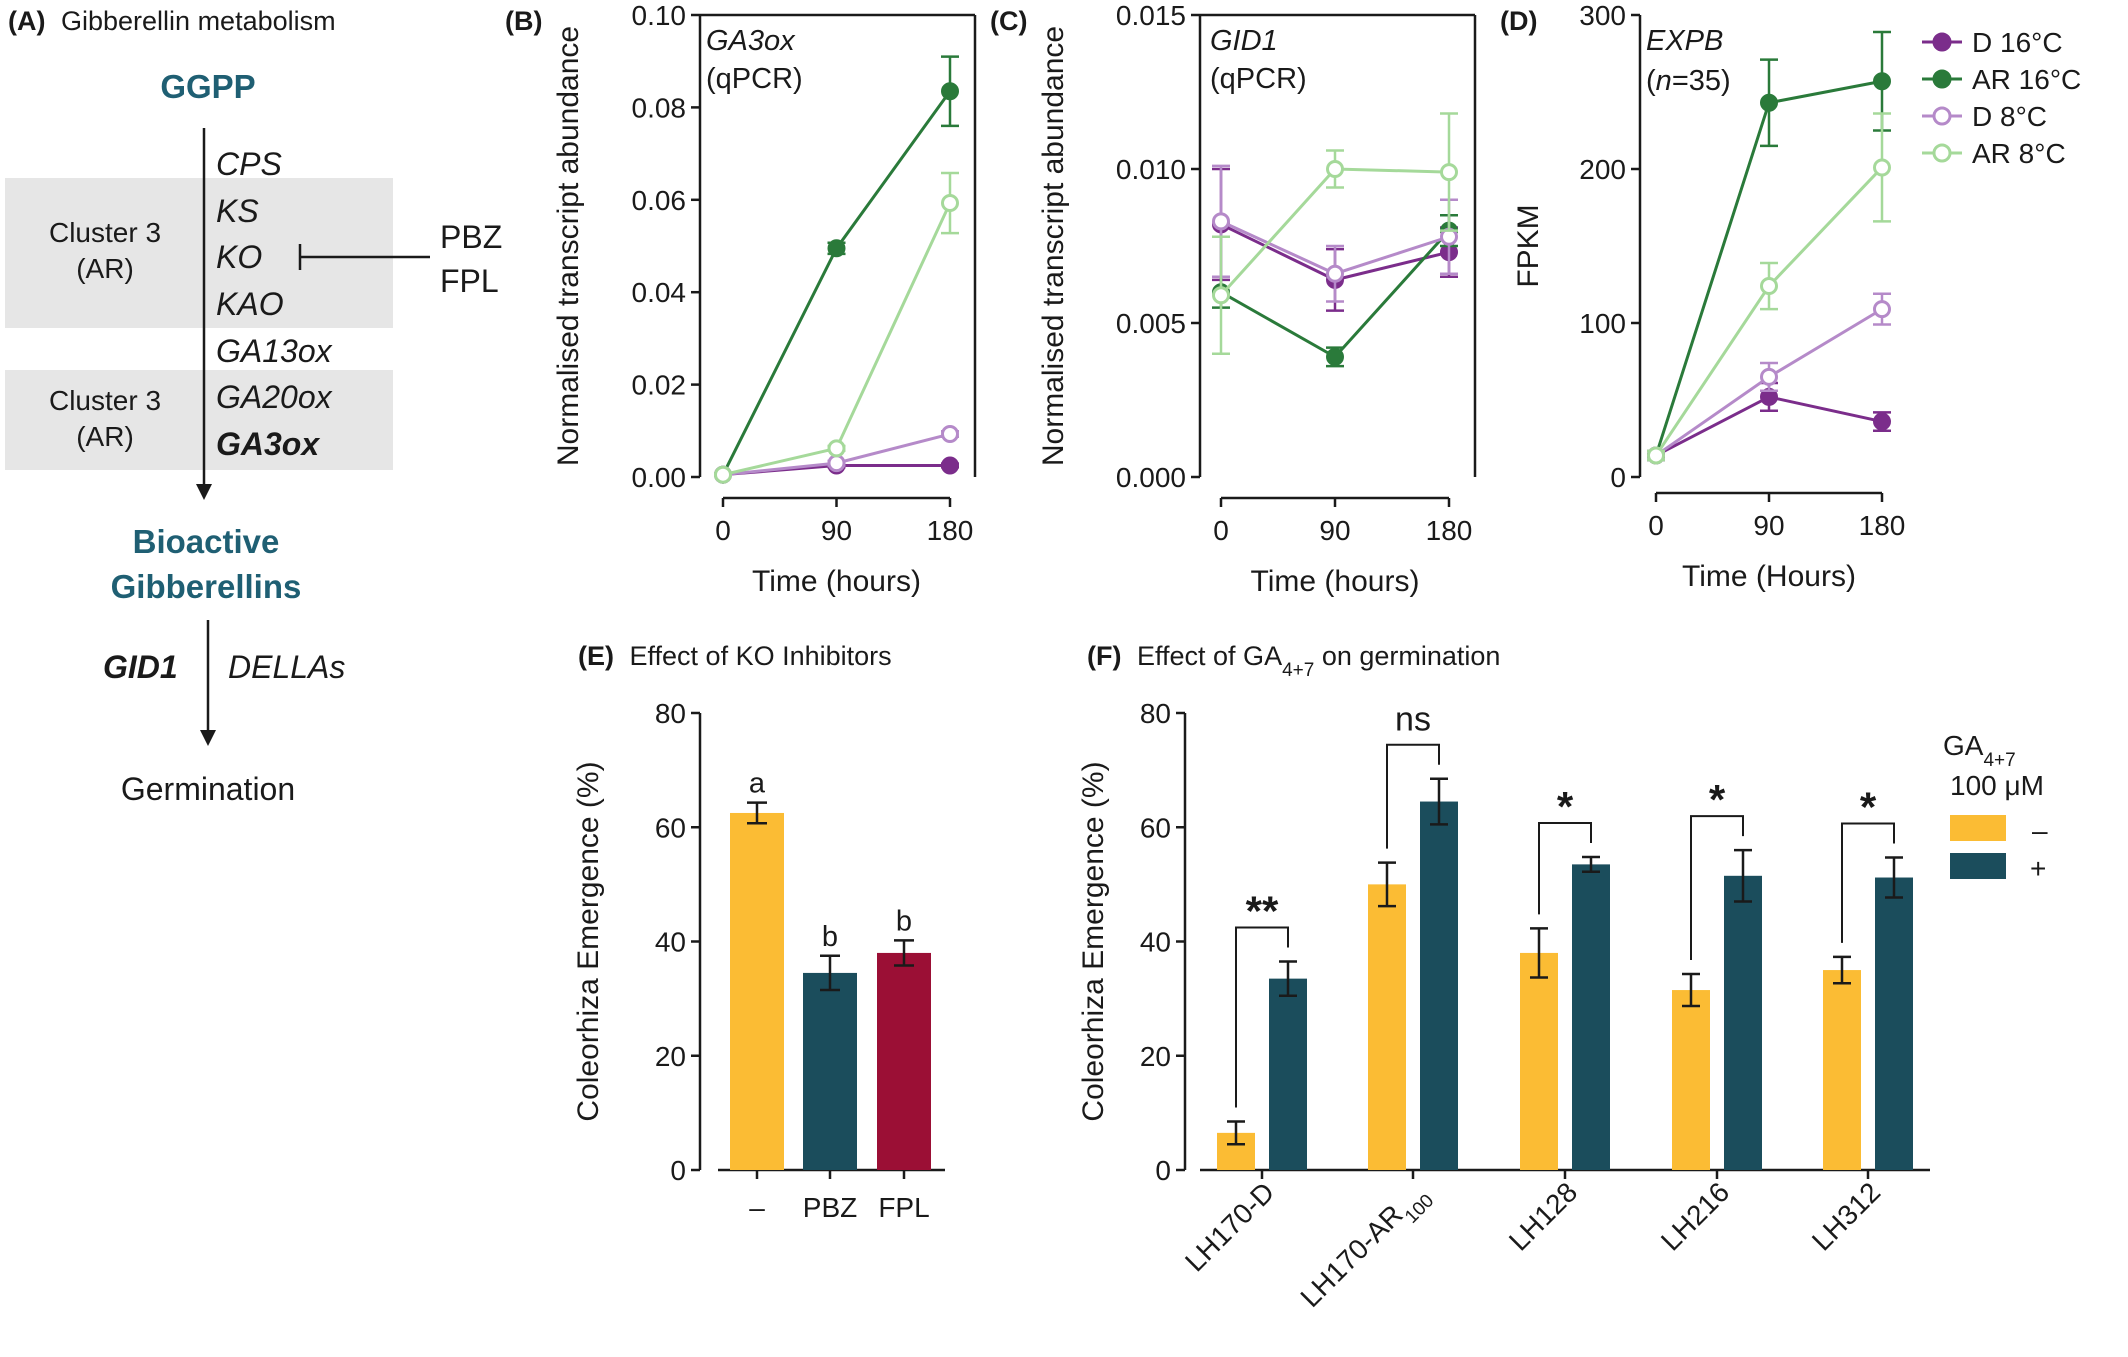  I want to click on significance-letter: b, so click(904, 921).